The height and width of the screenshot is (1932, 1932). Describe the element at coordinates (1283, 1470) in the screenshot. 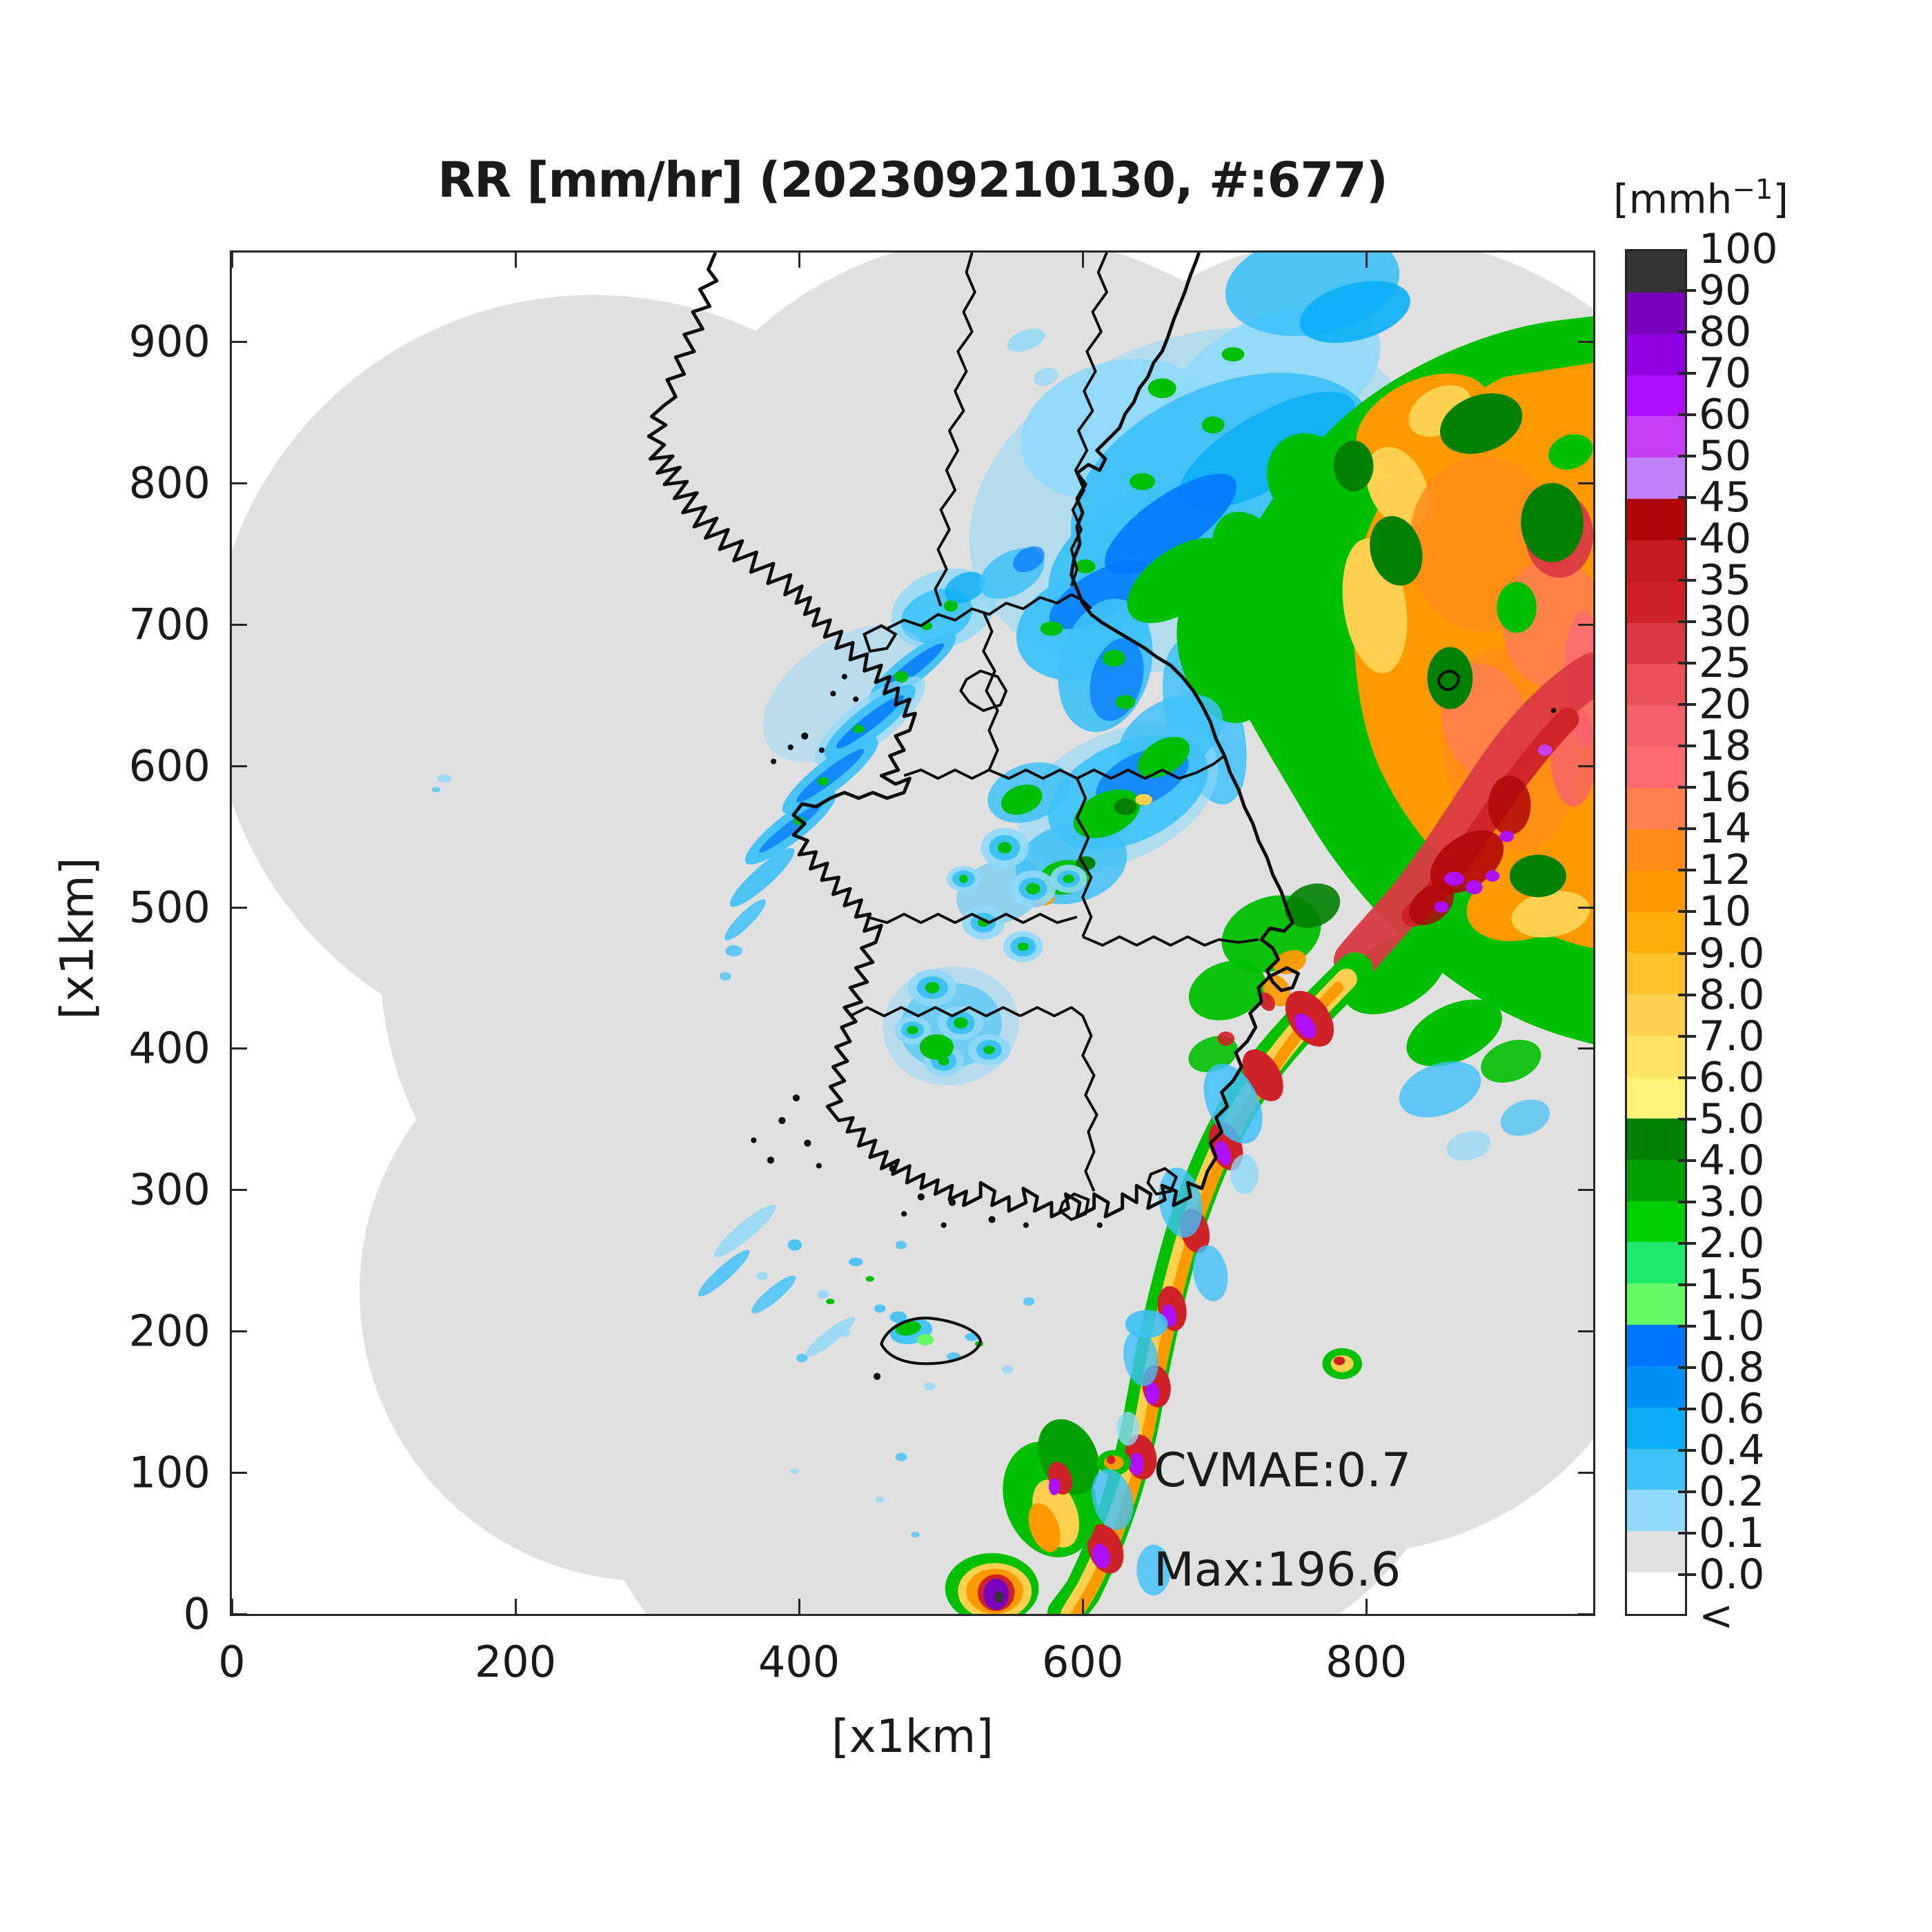

I see `cvmae-annotation: CVMAE:0.7` at that location.